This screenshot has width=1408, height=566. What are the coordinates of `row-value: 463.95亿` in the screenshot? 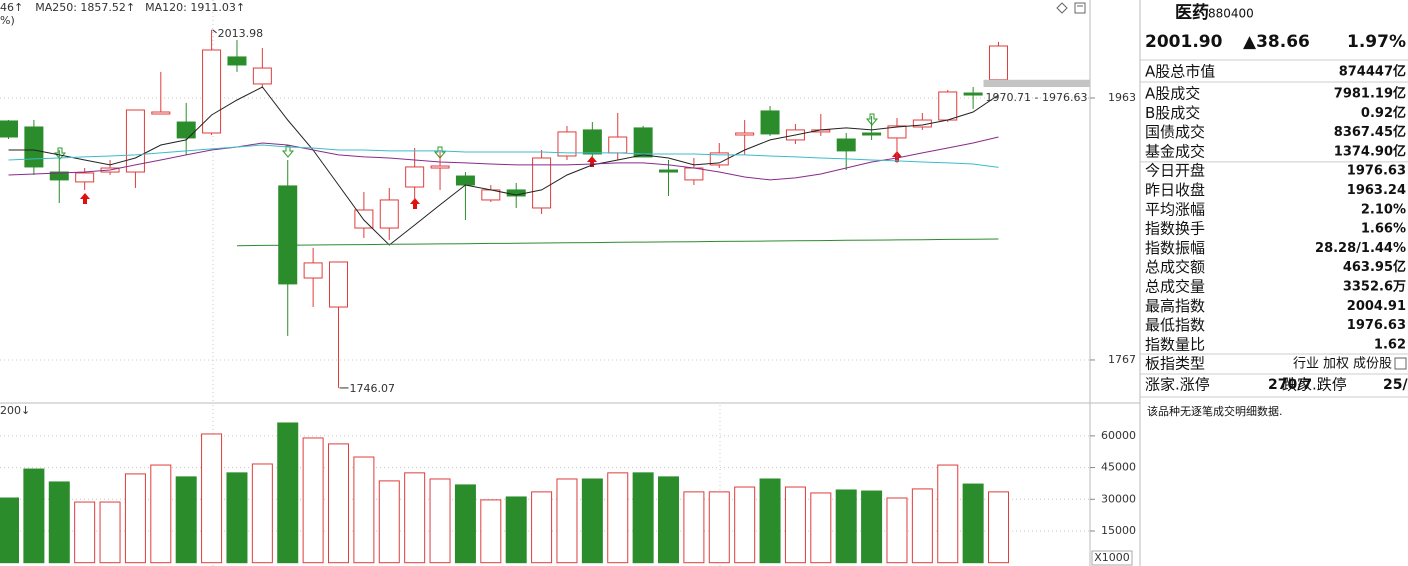 It's located at (1374, 267).